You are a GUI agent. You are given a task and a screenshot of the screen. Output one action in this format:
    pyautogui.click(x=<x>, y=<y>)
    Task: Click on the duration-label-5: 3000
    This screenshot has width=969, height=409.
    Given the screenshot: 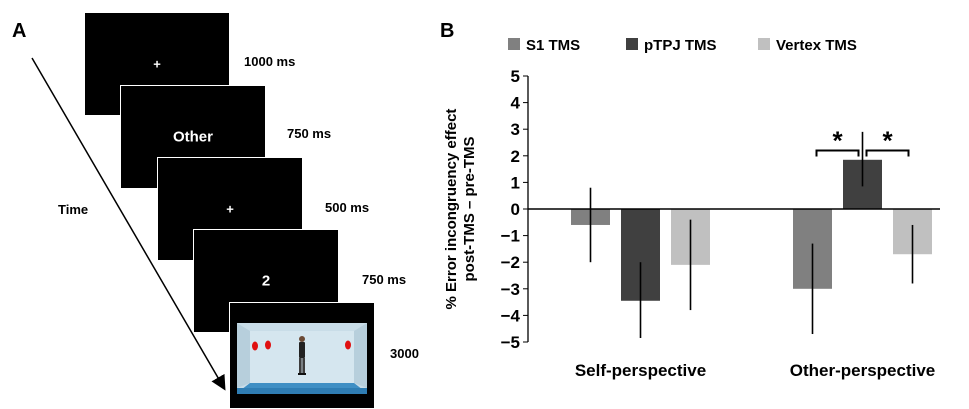 What is the action you would take?
    pyautogui.click(x=404, y=353)
    